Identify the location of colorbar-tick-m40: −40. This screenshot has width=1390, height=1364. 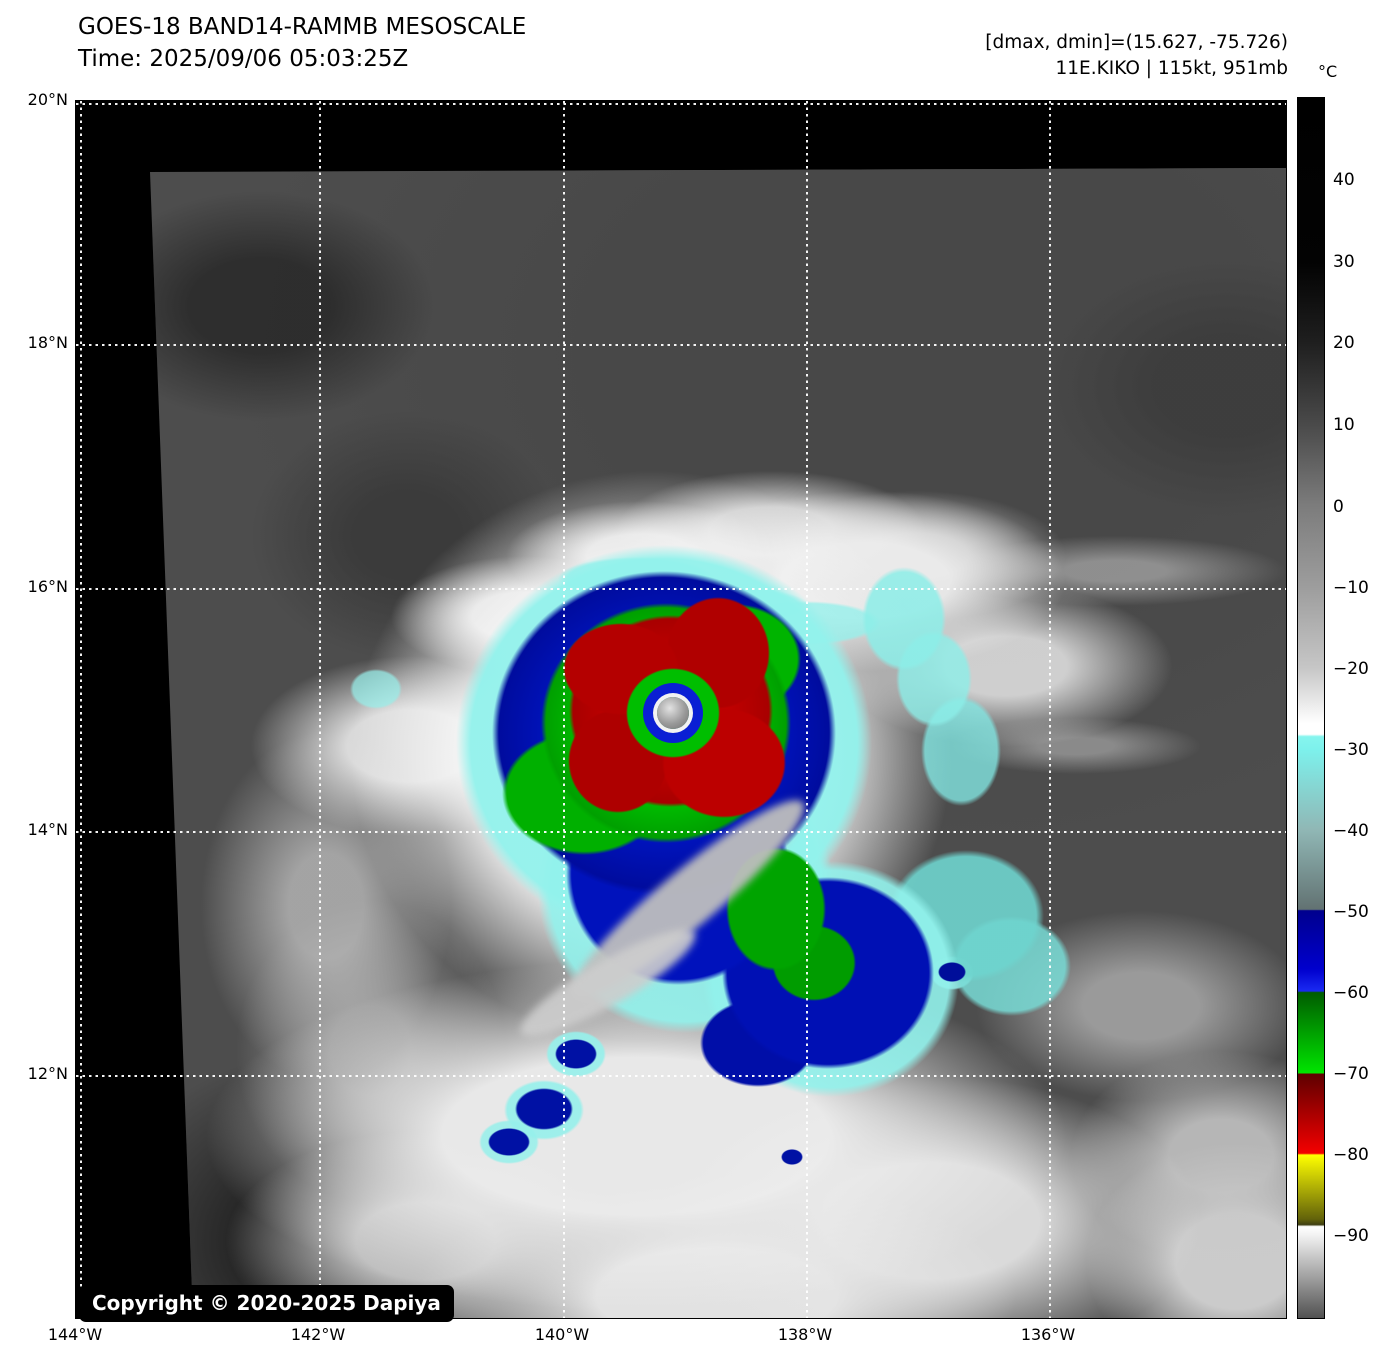
(1351, 831).